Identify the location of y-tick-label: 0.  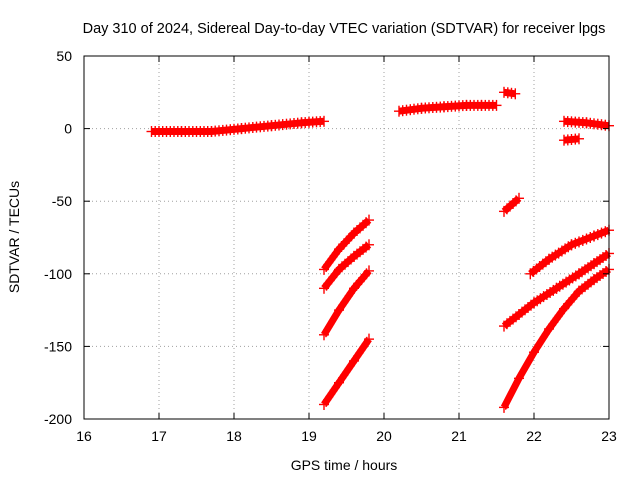
(68, 129).